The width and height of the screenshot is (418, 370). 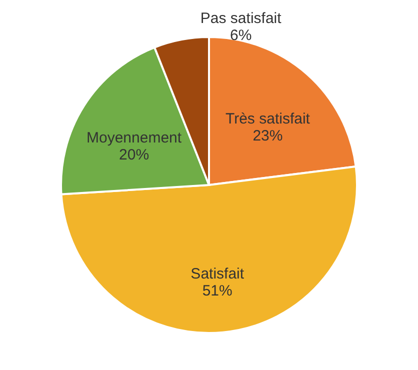 I want to click on slice-label: Pas satisfait, so click(x=241, y=19).